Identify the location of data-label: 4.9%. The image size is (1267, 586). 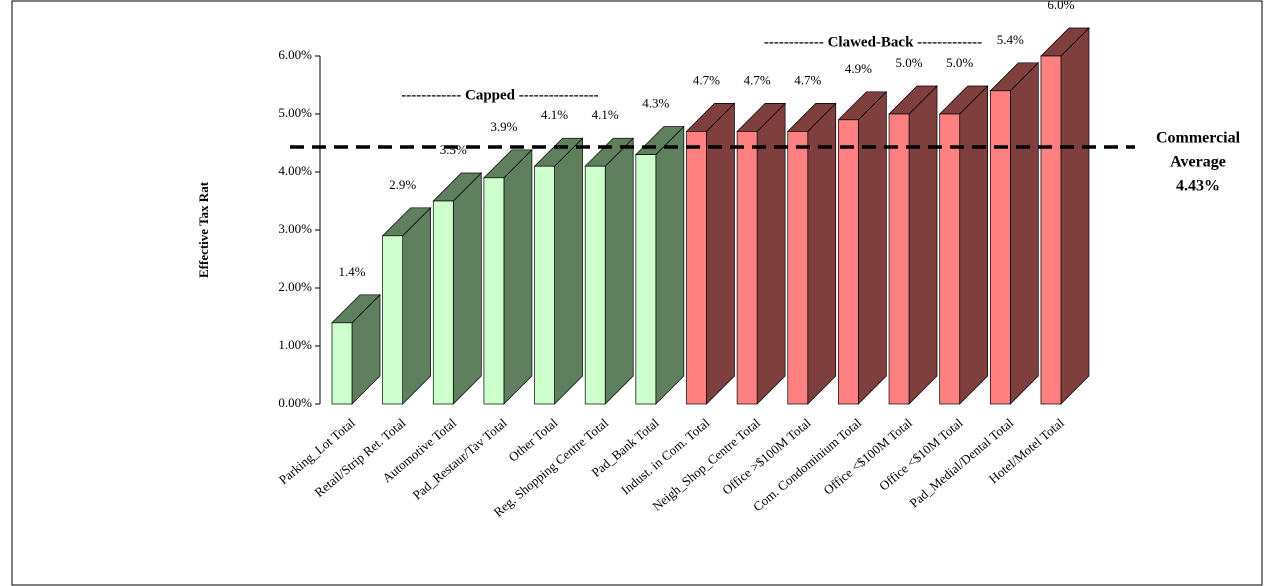
(858, 68).